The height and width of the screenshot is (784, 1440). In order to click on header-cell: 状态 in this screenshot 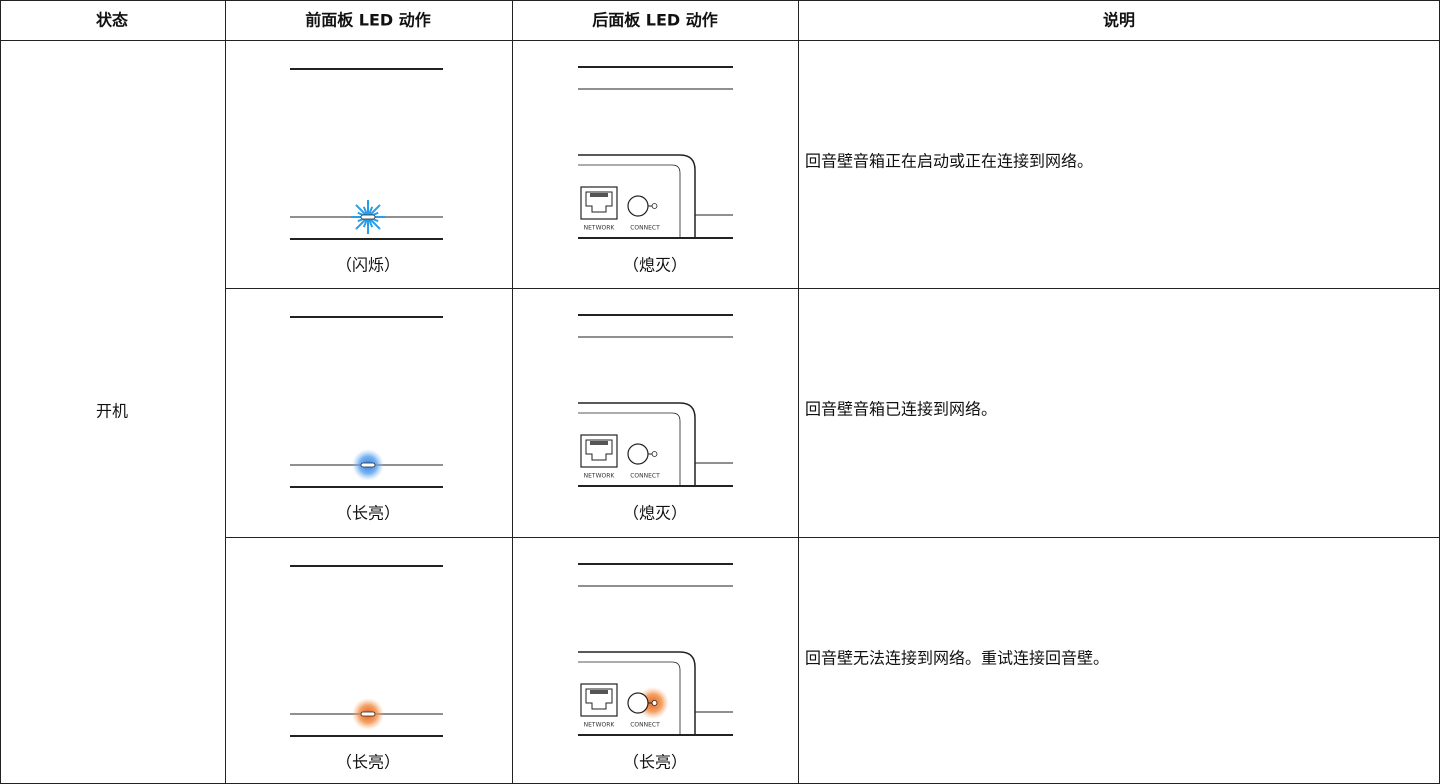, I will do `click(112, 20)`.